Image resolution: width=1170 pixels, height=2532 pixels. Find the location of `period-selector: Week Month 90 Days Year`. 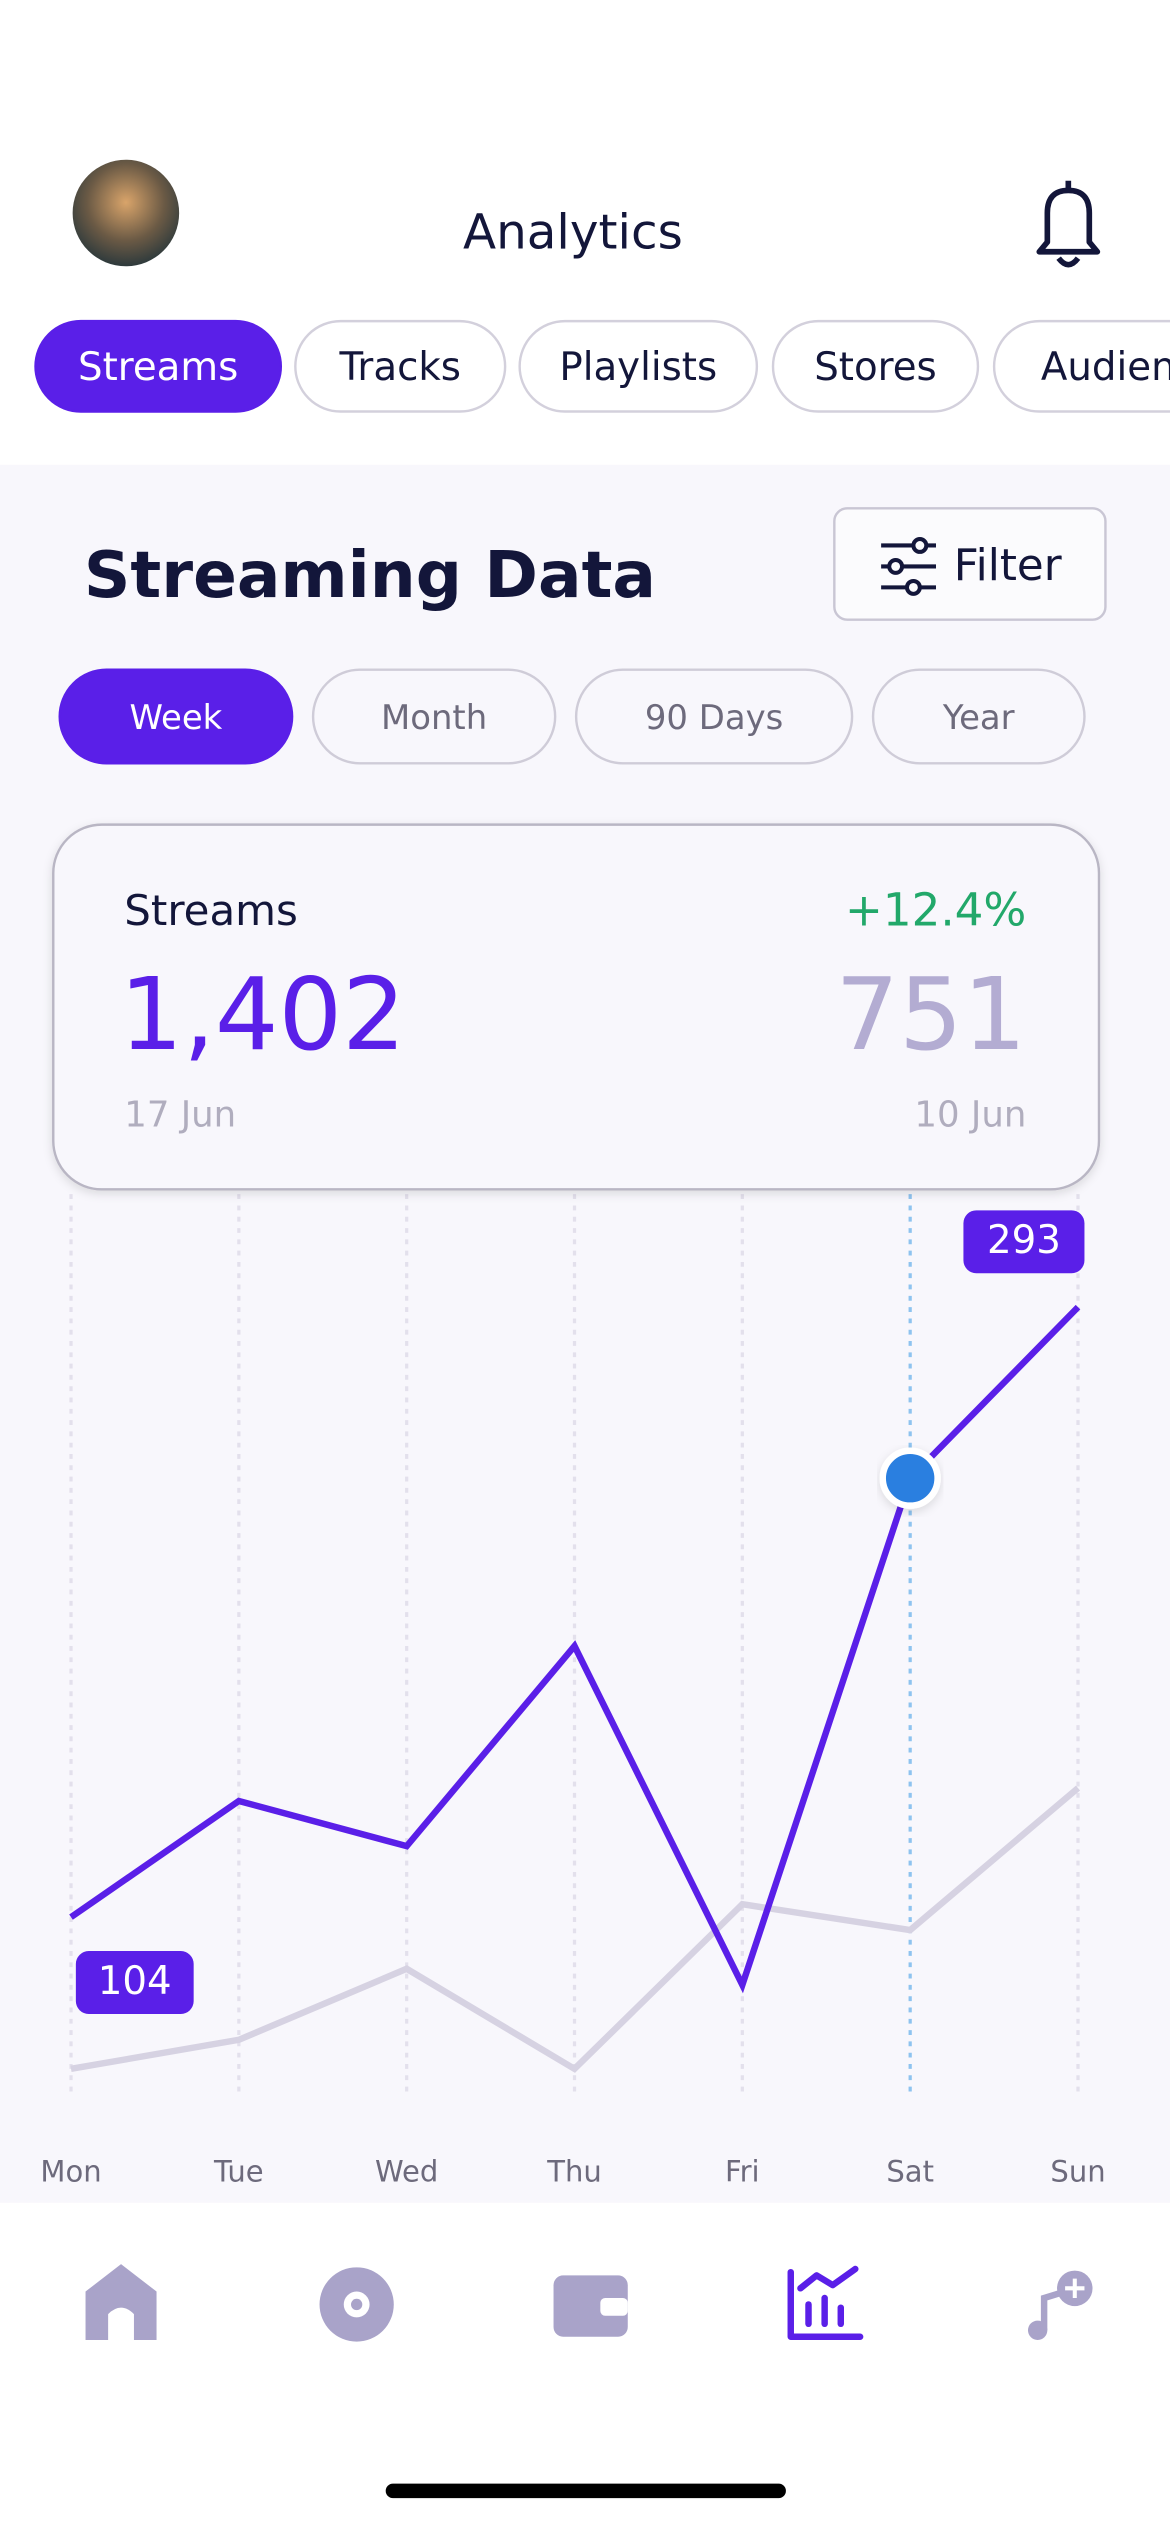

period-selector: Week Month 90 Days Year is located at coordinates (572, 716).